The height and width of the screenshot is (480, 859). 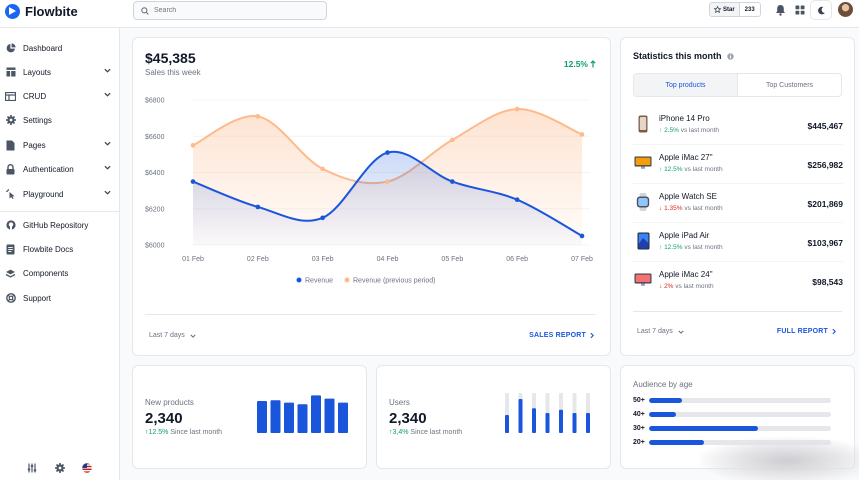 What do you see at coordinates (173, 72) in the screenshot?
I see `sales-subtitle: Sales this week` at bounding box center [173, 72].